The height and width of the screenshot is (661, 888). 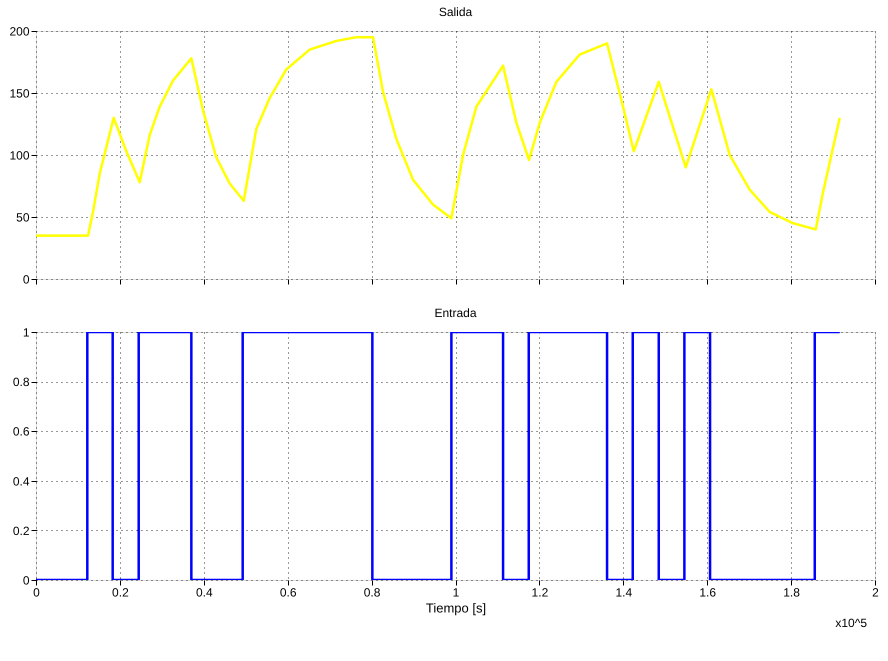 What do you see at coordinates (36, 593) in the screenshot?
I see `x-tick-label: 0` at bounding box center [36, 593].